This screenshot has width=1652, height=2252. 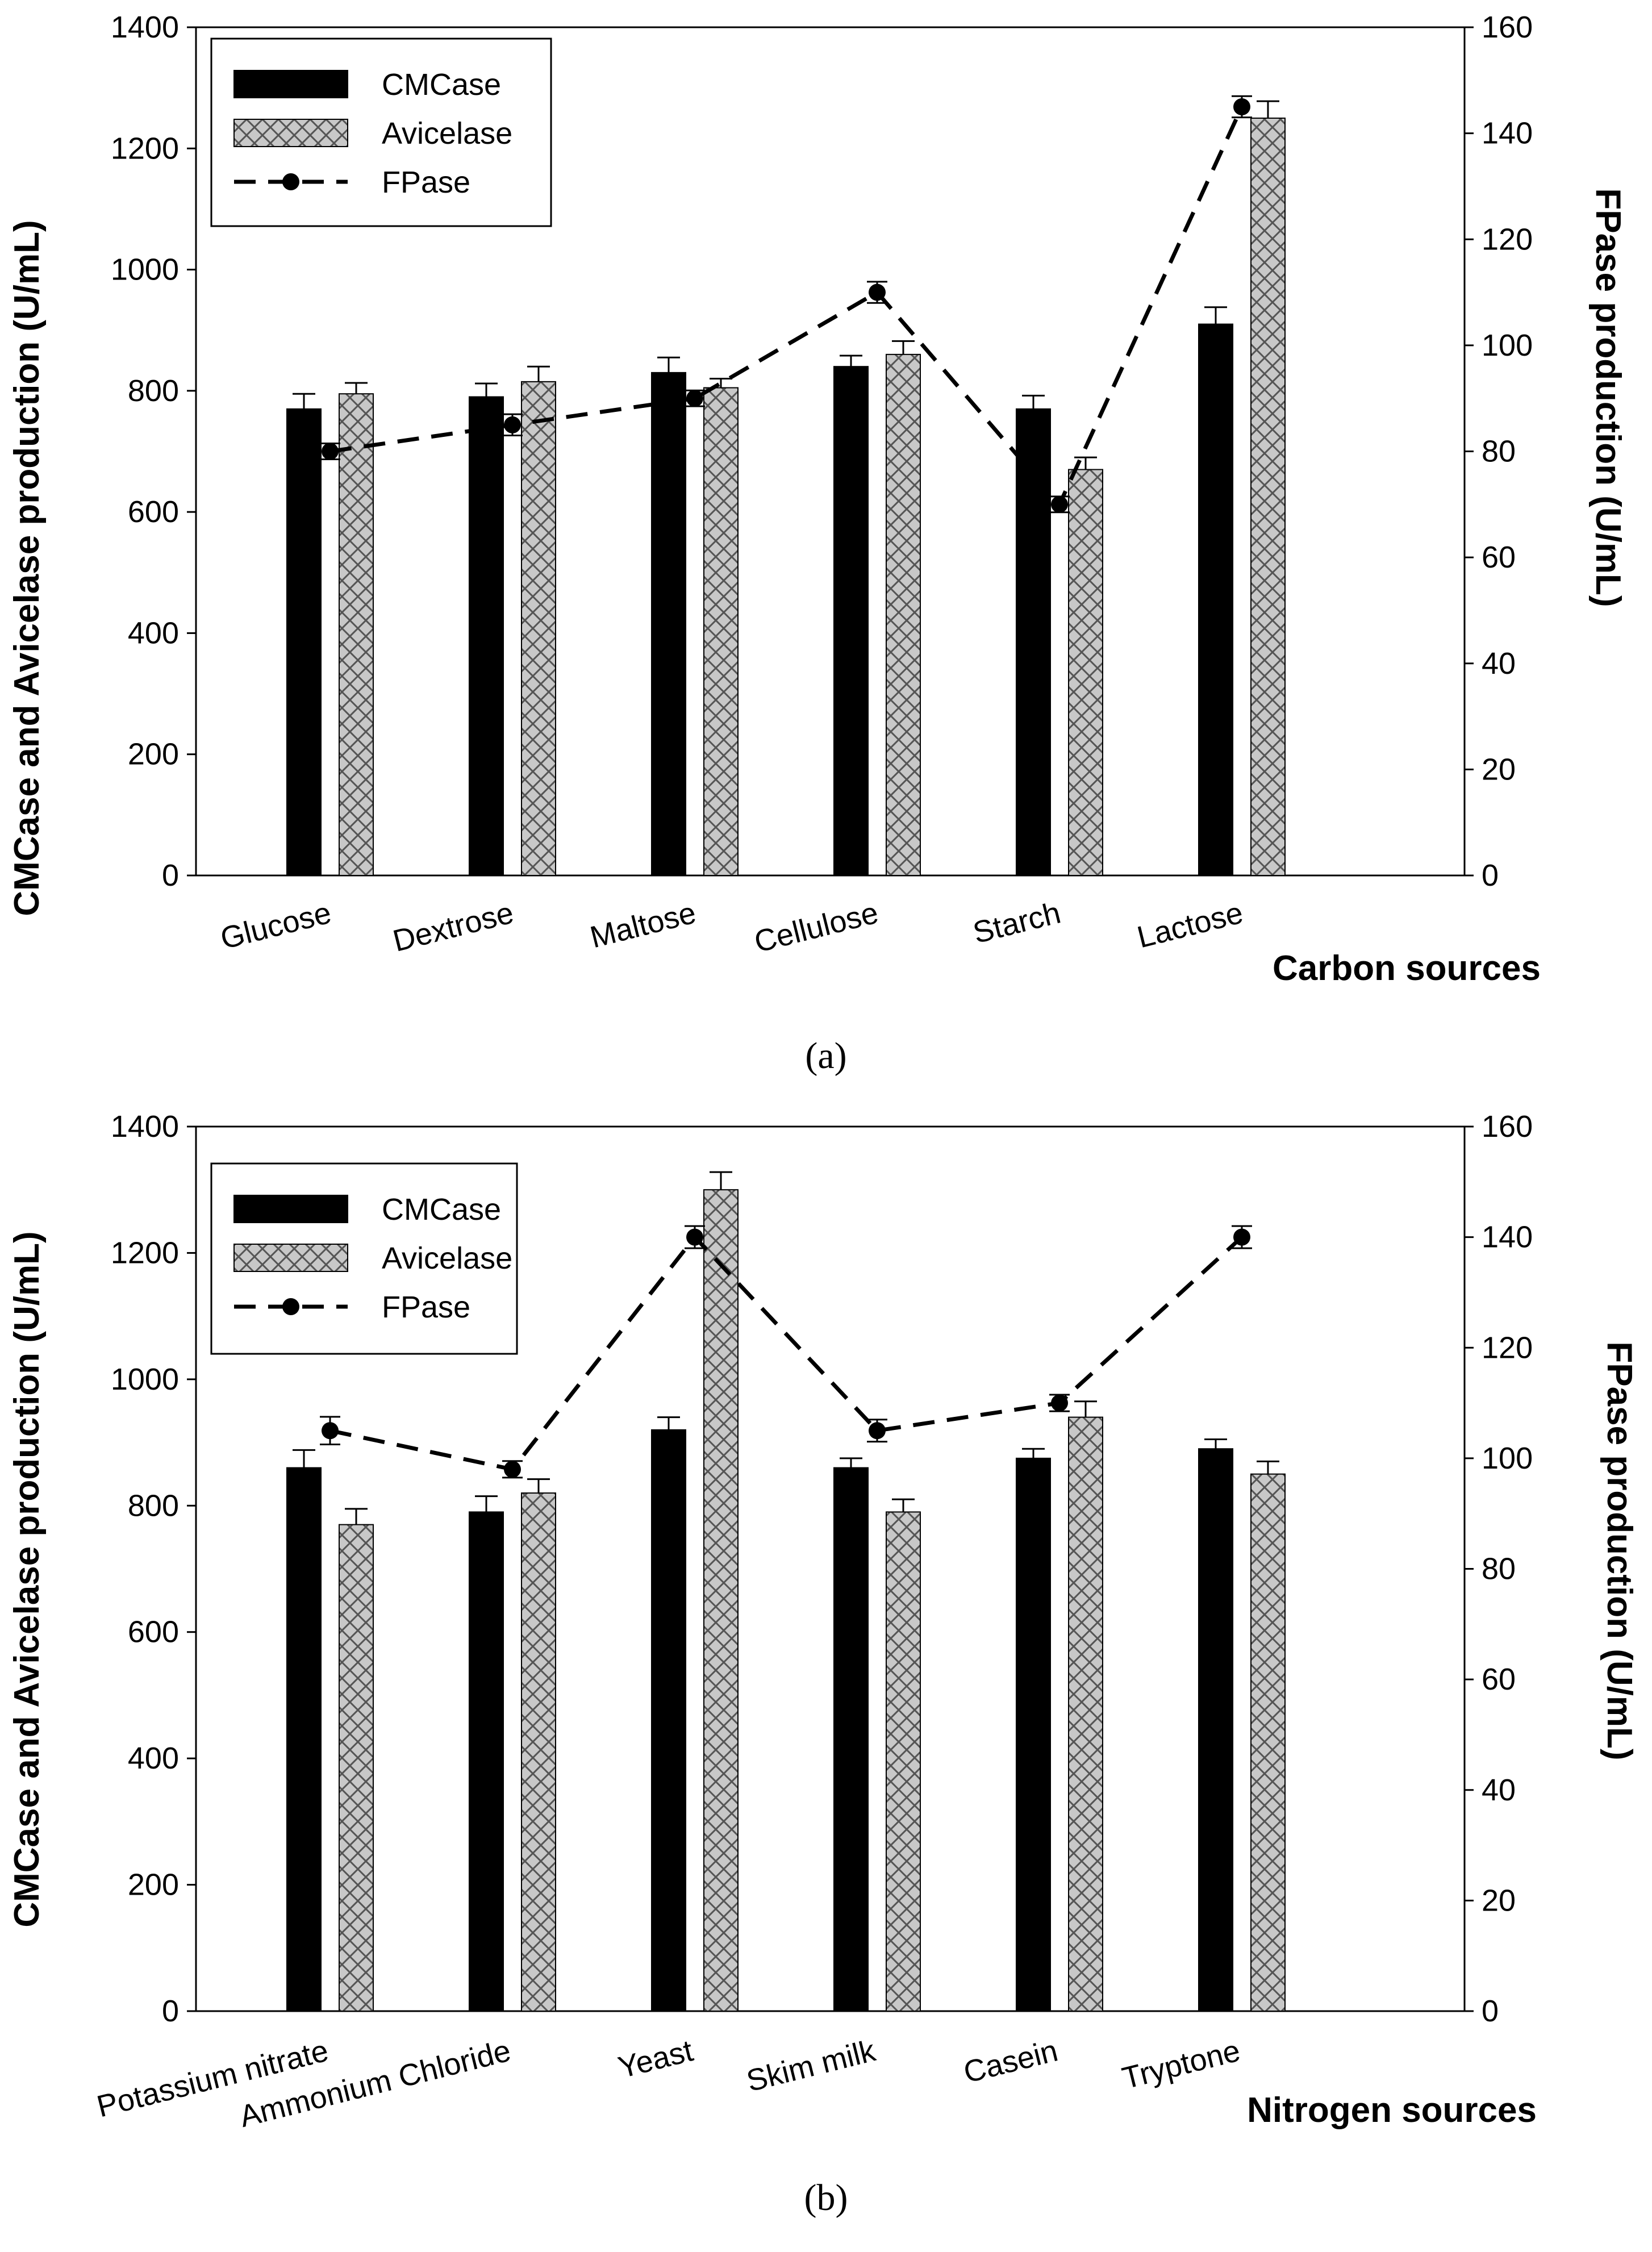 I want to click on legend-label: CMCase, so click(x=441, y=85).